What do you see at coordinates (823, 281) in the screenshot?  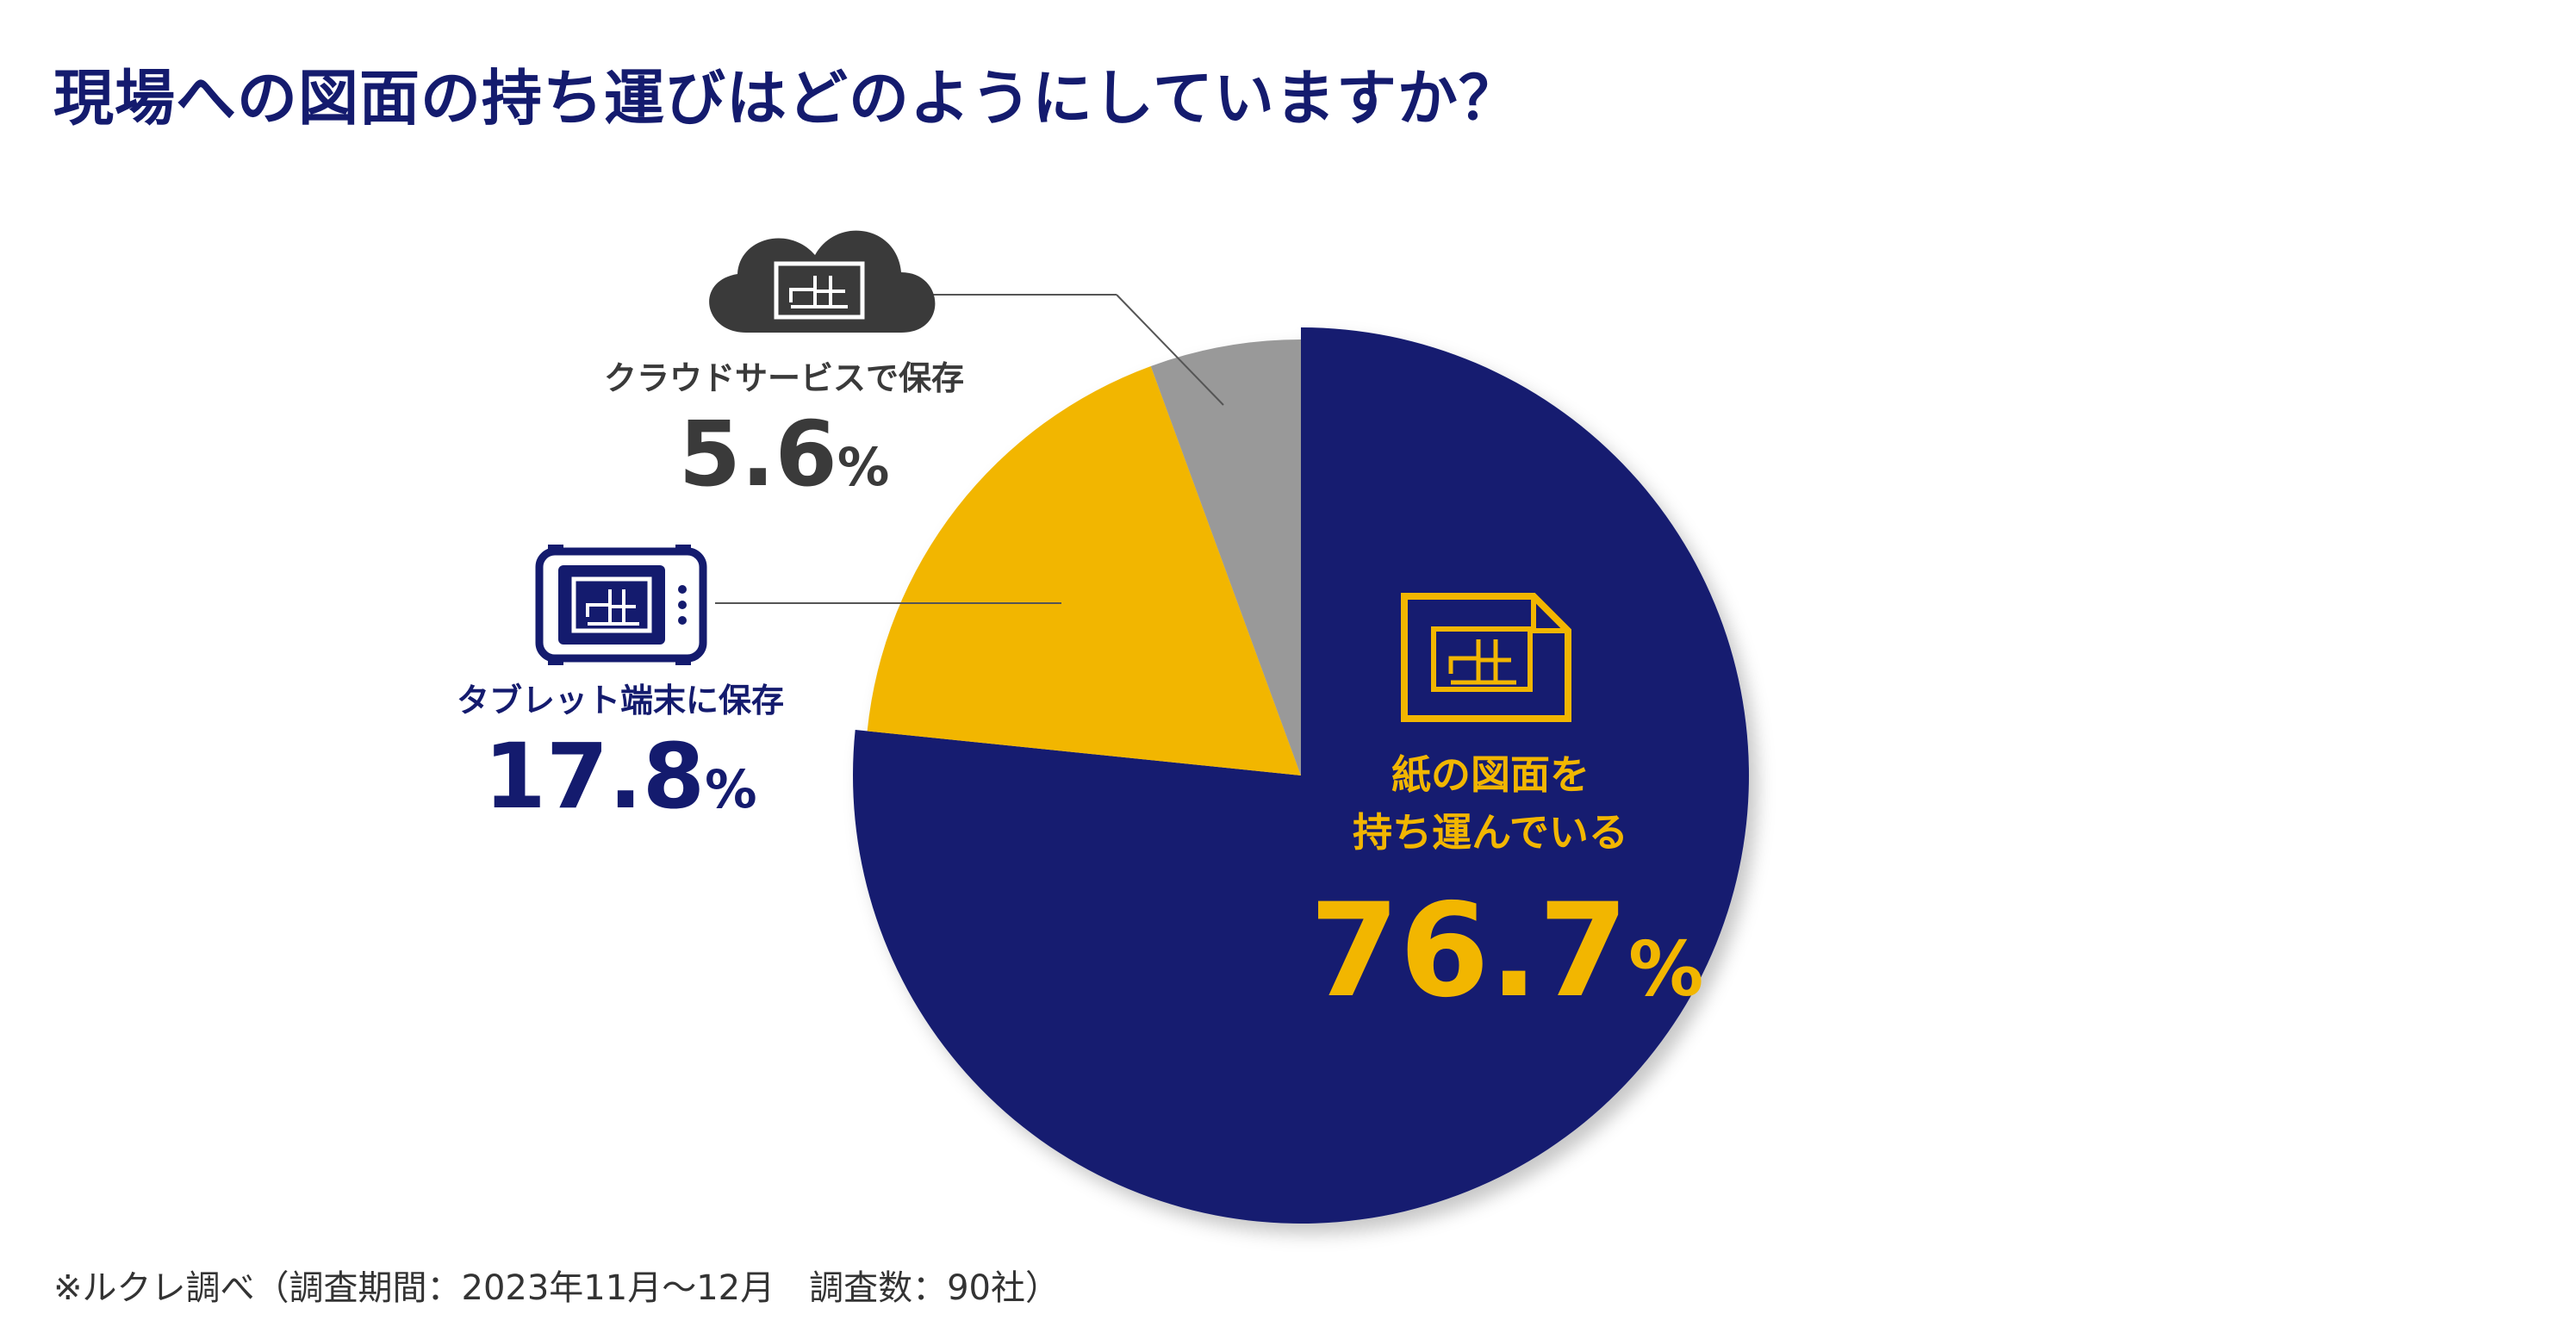 I see `cloud-floorplan-icon` at bounding box center [823, 281].